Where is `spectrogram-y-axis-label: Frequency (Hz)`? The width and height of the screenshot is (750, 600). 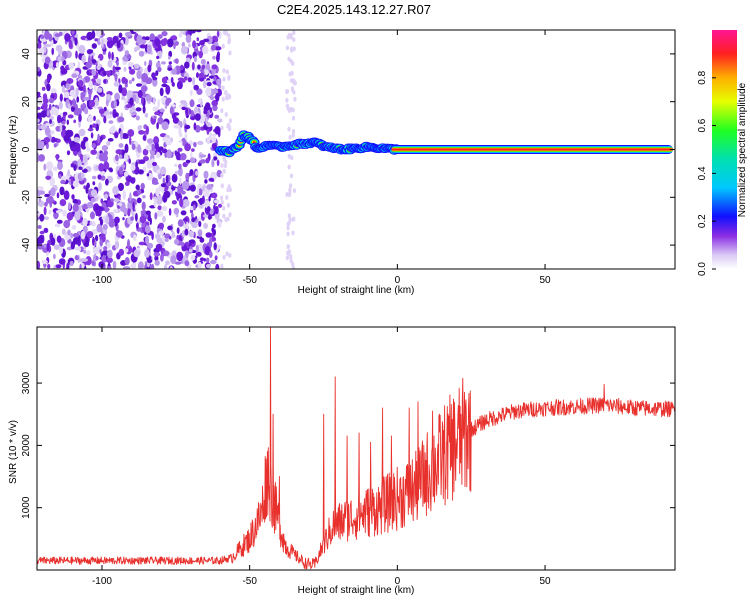
spectrogram-y-axis-label: Frequency (Hz) is located at coordinates (13, 150).